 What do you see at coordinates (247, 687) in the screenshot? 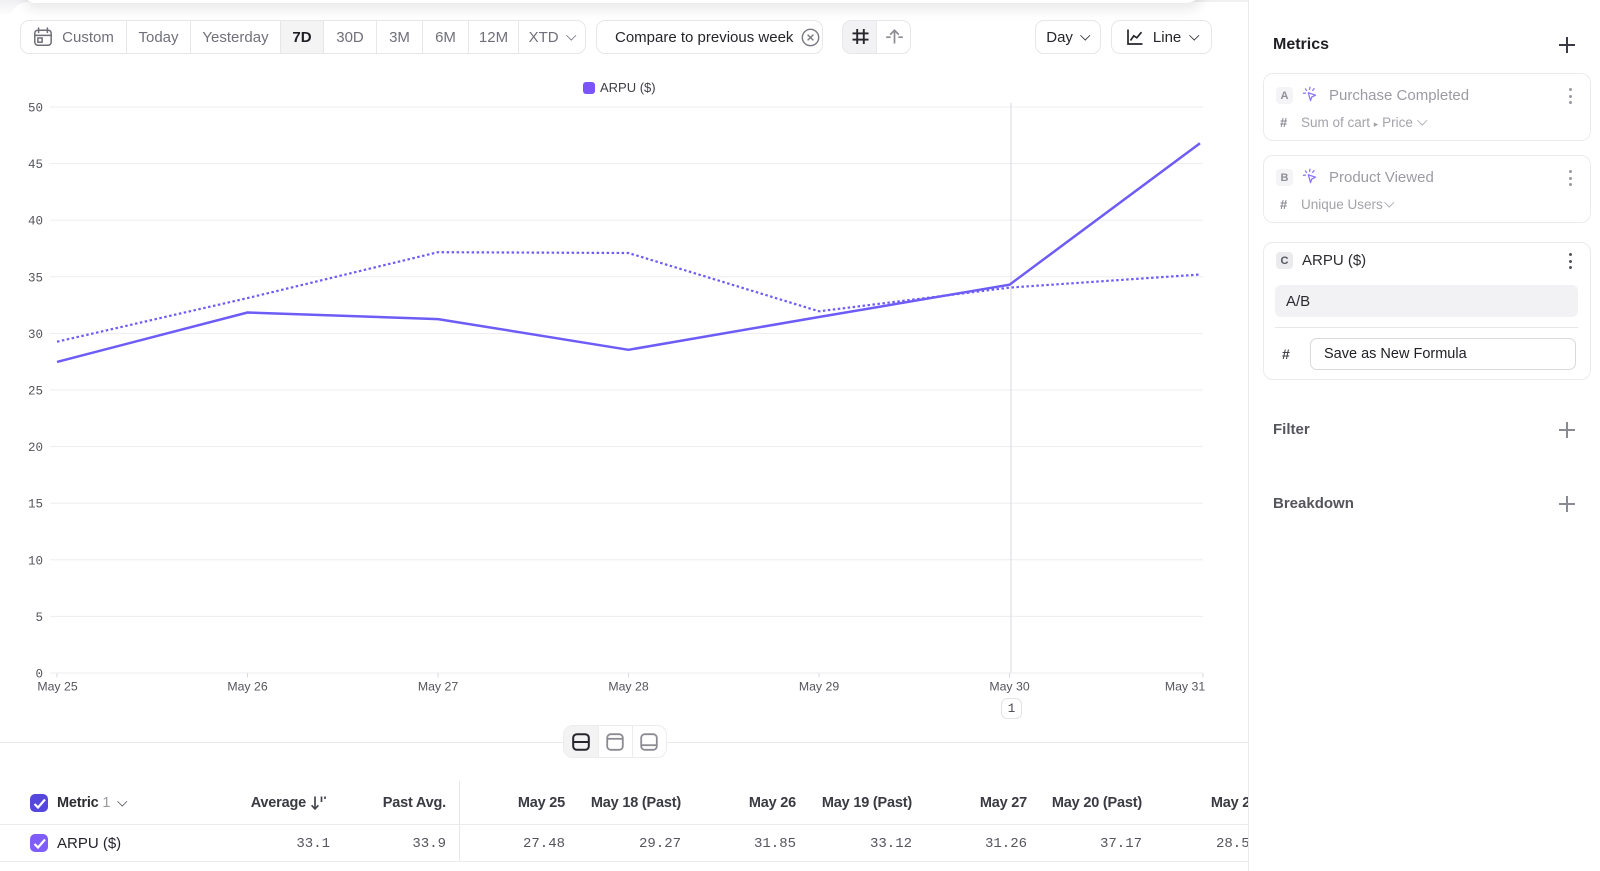
I see `svg-text: May 26` at bounding box center [247, 687].